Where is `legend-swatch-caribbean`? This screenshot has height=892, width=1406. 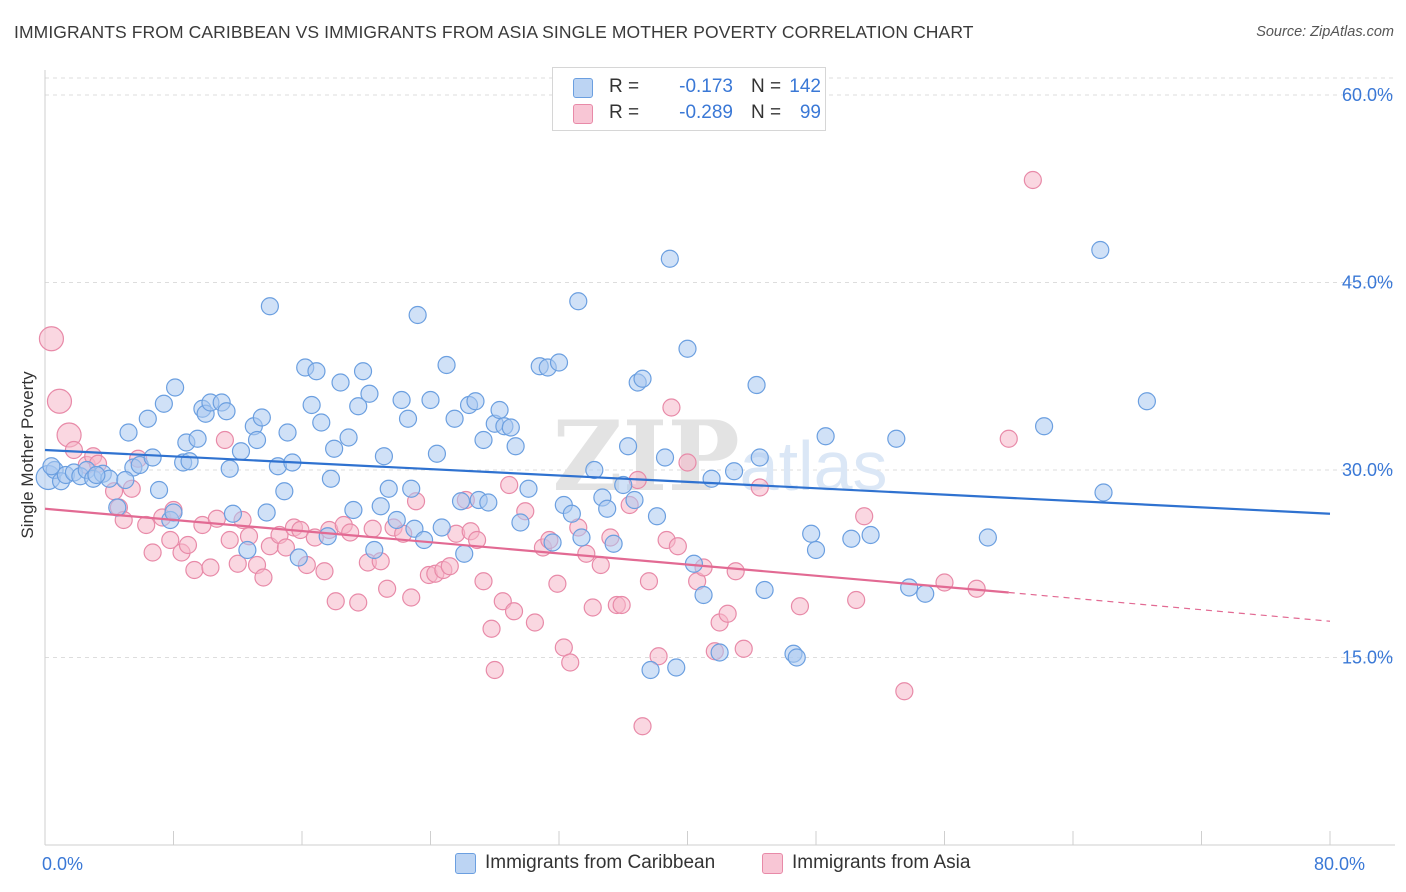
legend-swatch-caribbean is located at coordinates (465, 863).